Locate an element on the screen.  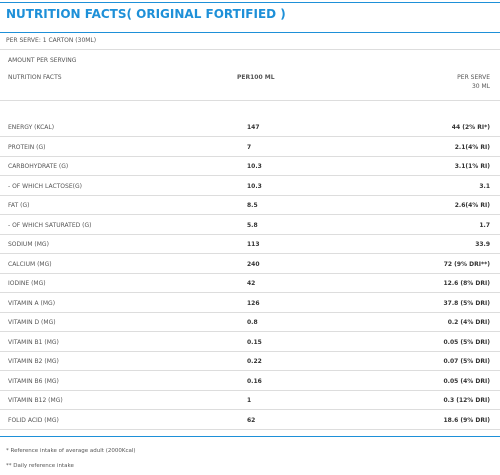
table-row: VITAMIN B6 (MG) 0.16 0.05 (4% DRI) is located at coordinates (250, 381).